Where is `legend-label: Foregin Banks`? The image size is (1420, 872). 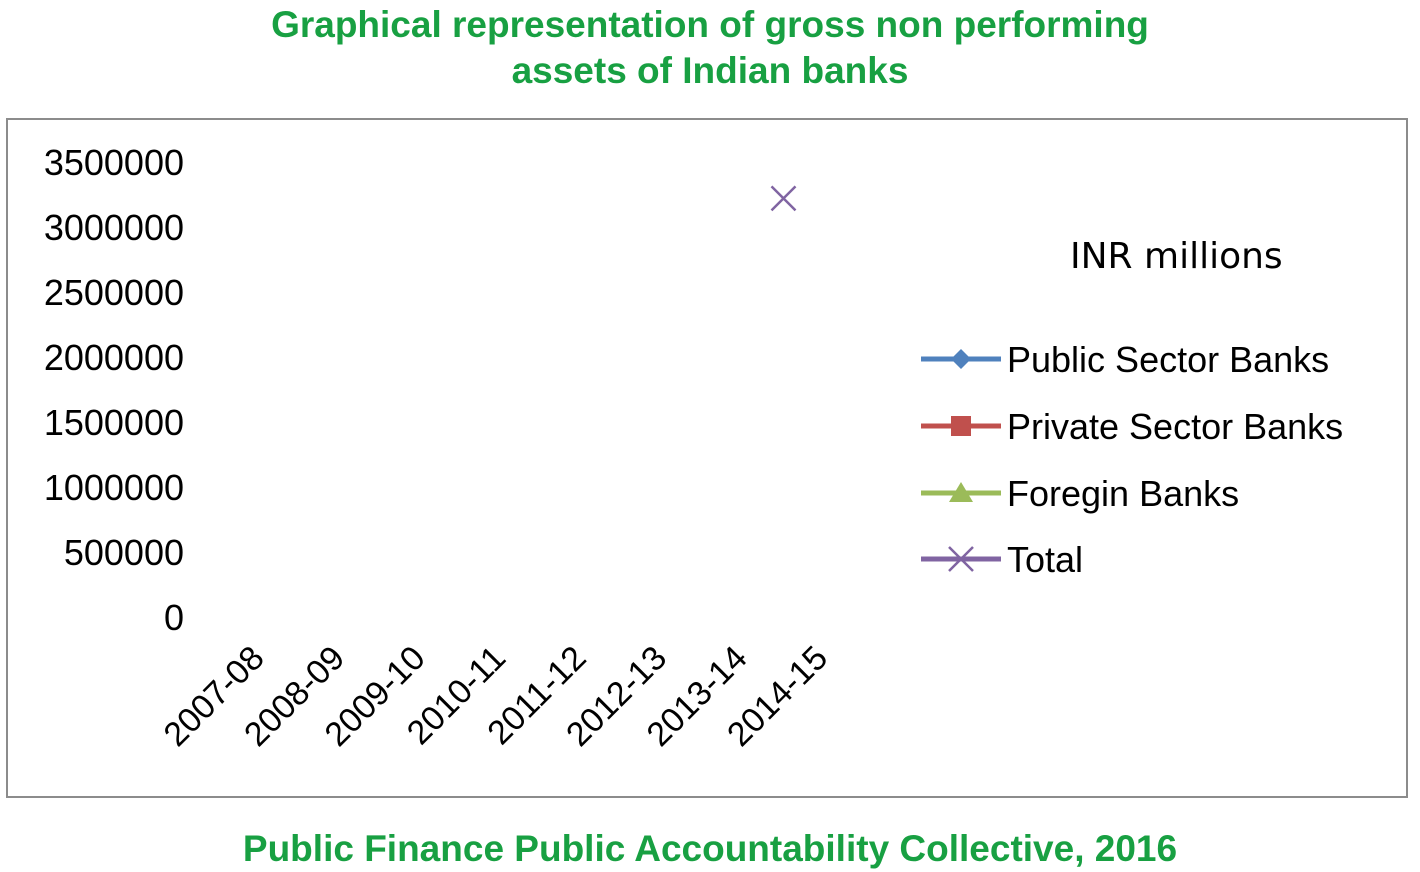
legend-label: Foregin Banks is located at coordinates (1123, 493).